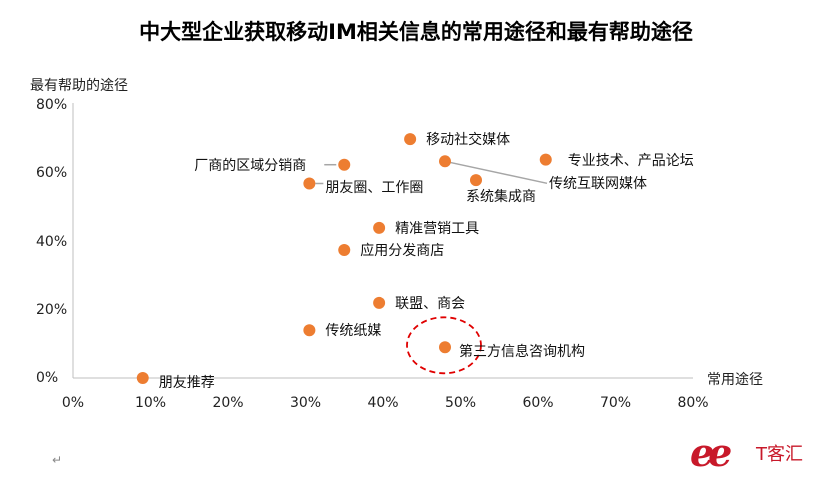  Describe the element at coordinates (501, 197) in the screenshot. I see `point-label: 系统集成商` at that location.